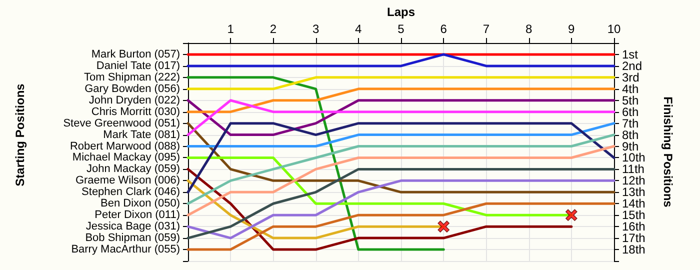 The width and height of the screenshot is (700, 270). I want to click on y2-tick-label: 17th, so click(634, 238).